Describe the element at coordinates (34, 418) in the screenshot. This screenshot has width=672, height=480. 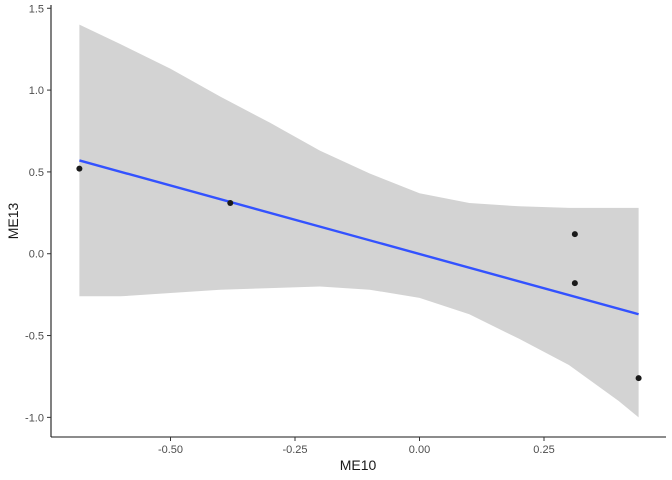
I see `y-tick-label: -1.0` at that location.